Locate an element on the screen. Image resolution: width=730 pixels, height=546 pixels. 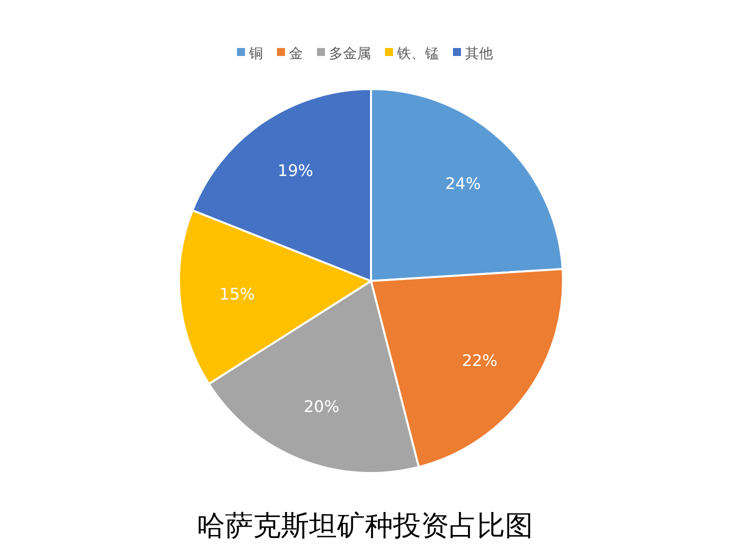
legend-label: 铁、锰 is located at coordinates (417, 54).